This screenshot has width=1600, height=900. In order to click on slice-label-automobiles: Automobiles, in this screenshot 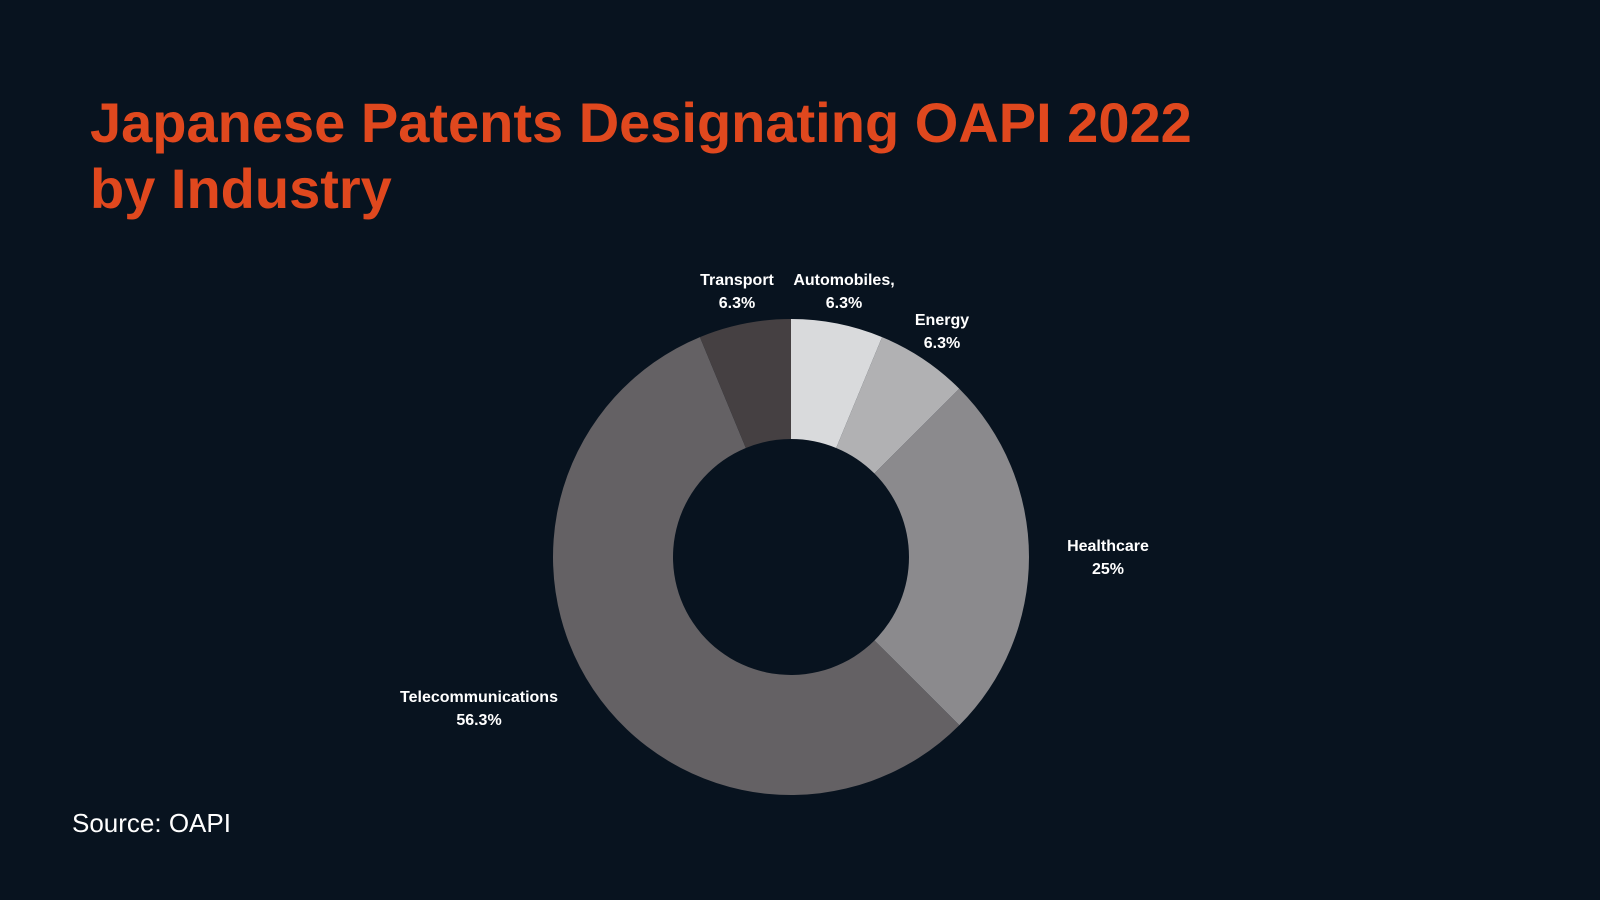, I will do `click(843, 280)`.